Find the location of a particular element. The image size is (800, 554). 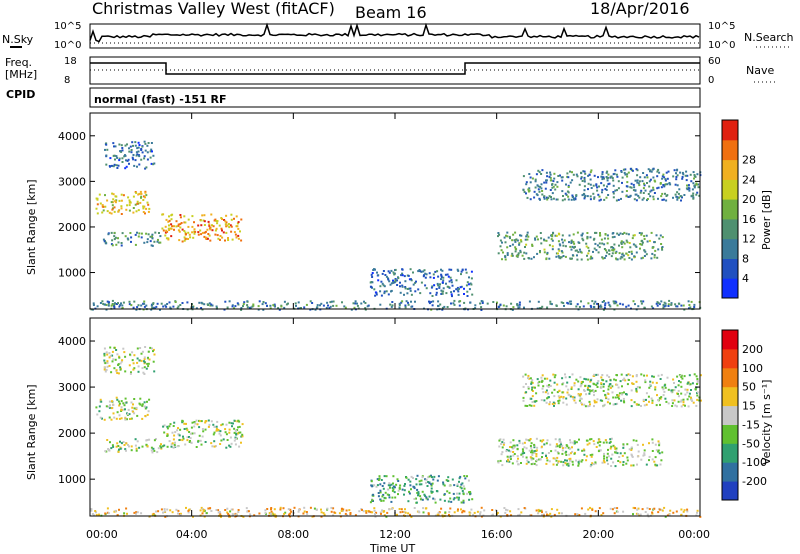

freq-tick-top: 18 is located at coordinates (70, 61).